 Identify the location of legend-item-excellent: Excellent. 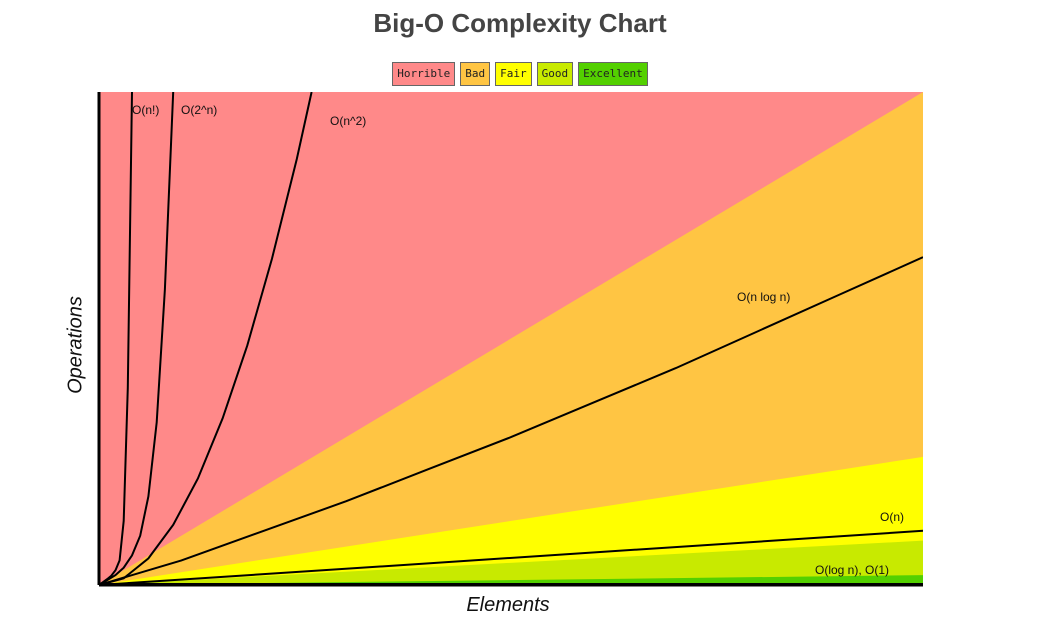
(613, 74).